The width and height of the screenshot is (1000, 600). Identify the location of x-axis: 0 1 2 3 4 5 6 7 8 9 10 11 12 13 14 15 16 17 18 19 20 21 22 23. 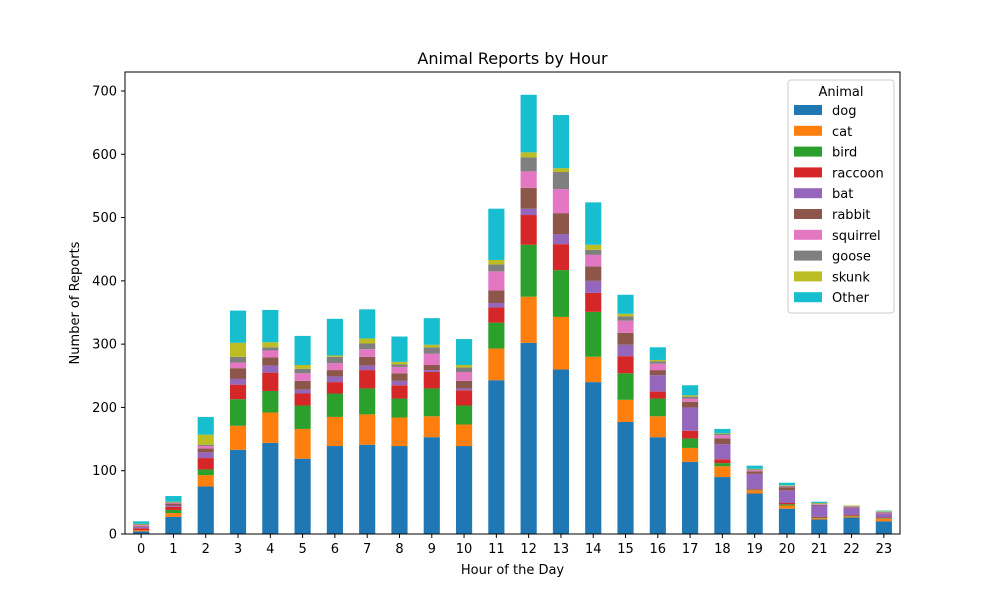
(514, 545).